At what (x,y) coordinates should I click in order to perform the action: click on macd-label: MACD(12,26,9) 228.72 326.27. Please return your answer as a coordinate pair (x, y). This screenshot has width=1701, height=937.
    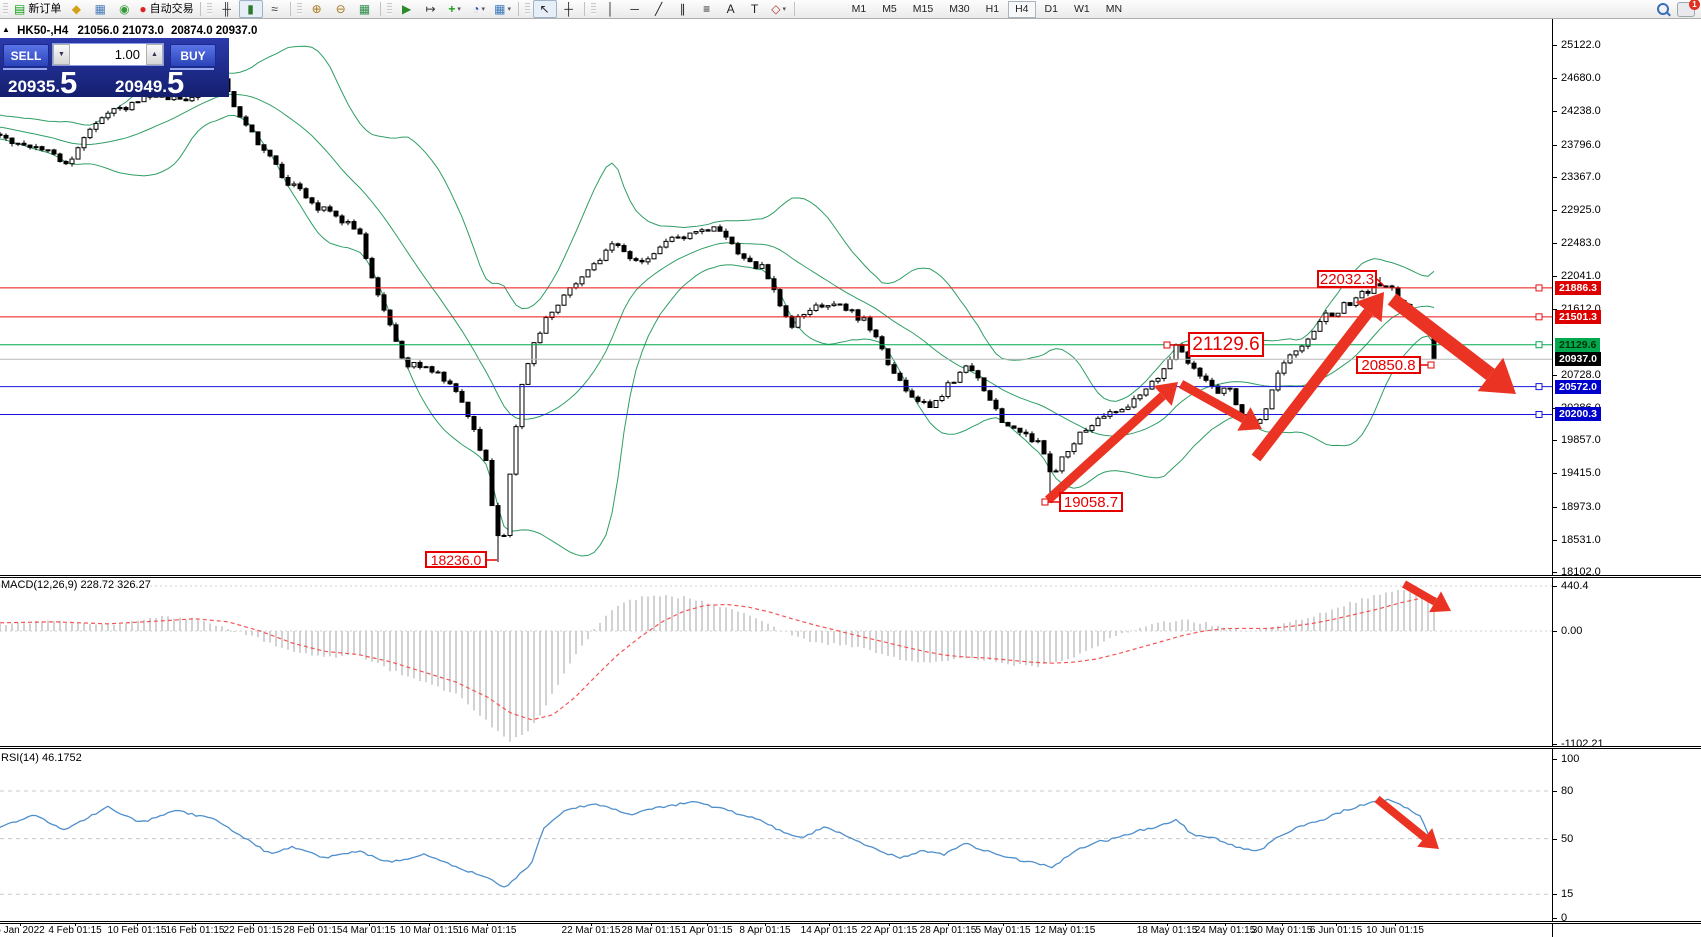
    Looking at the image, I should click on (76, 585).